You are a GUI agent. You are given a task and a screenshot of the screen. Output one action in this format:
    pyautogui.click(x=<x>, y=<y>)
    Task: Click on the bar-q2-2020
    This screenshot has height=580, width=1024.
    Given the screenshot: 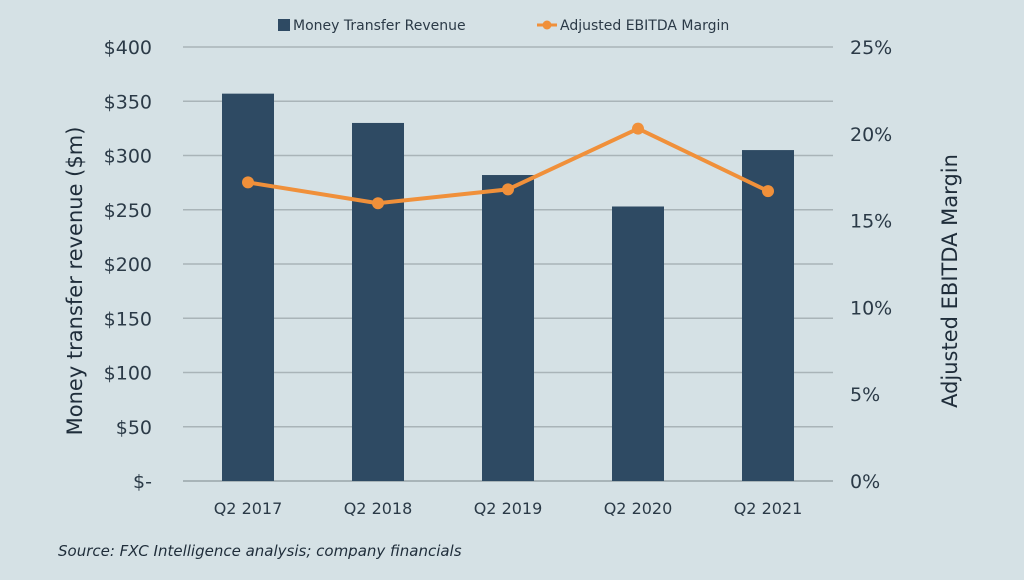 What is the action you would take?
    pyautogui.click(x=638, y=343)
    